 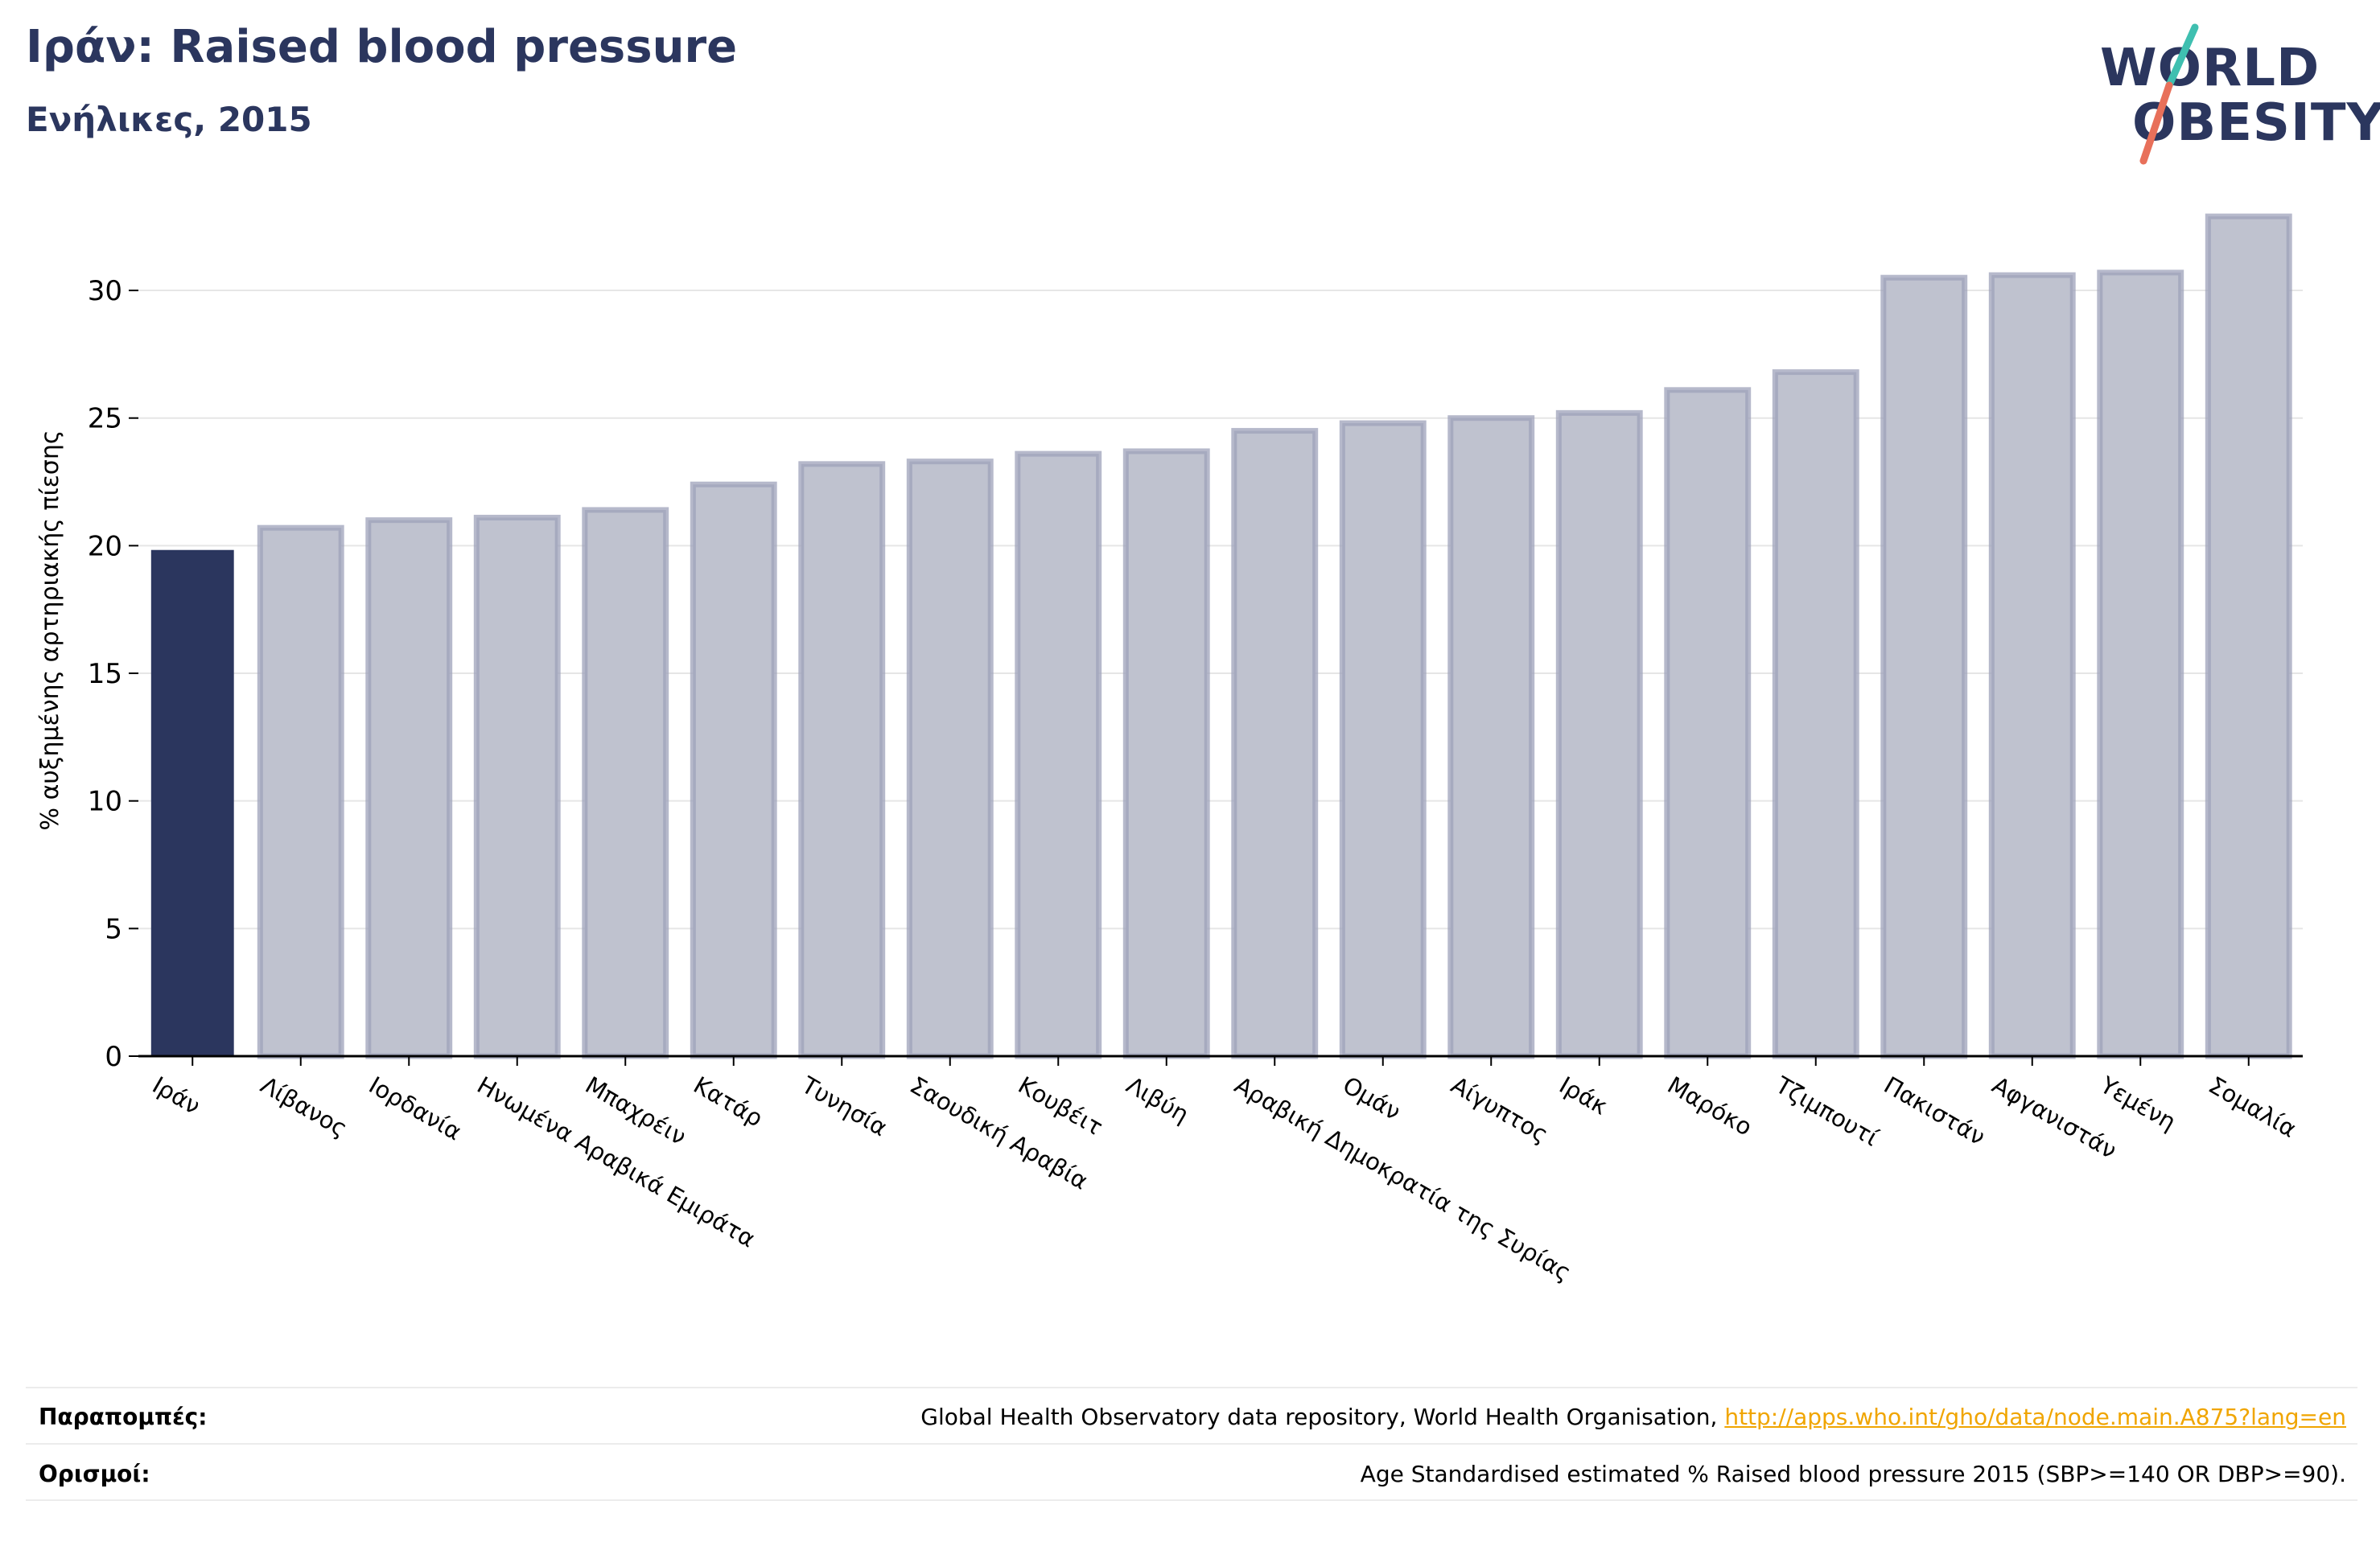 I want to click on definitions-label: Ορισμοί:, so click(x=94, y=1474).